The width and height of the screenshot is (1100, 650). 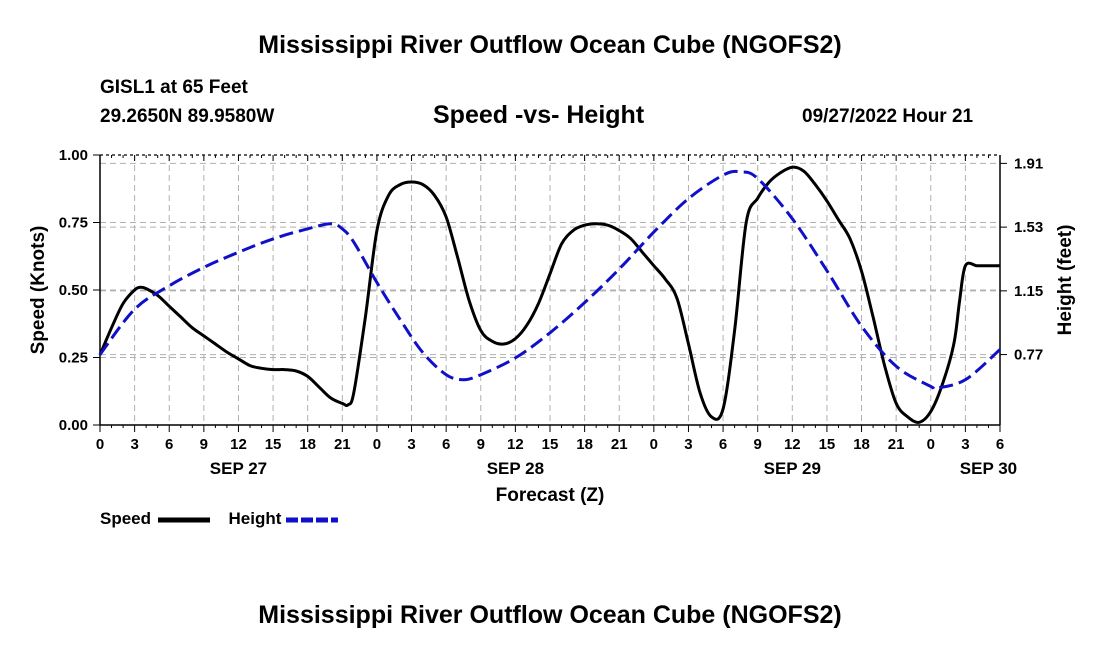 What do you see at coordinates (1065, 280) in the screenshot?
I see `y2-axis-label: Height (feet)` at bounding box center [1065, 280].